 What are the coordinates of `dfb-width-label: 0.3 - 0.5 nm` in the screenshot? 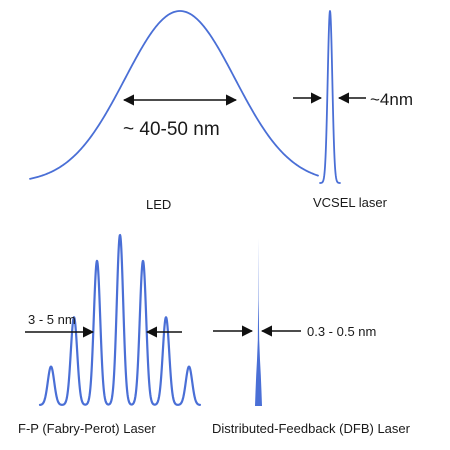 It's located at (341, 331).